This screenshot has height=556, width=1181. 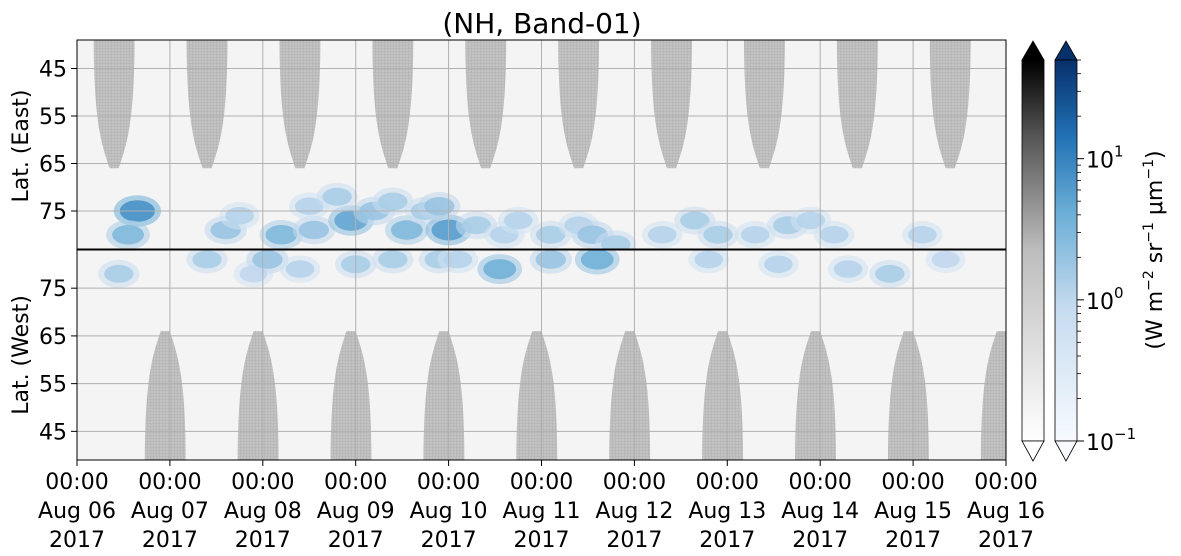 What do you see at coordinates (1111, 440) in the screenshot?
I see `colorbar-tick-label: 10⁻¹` at bounding box center [1111, 440].